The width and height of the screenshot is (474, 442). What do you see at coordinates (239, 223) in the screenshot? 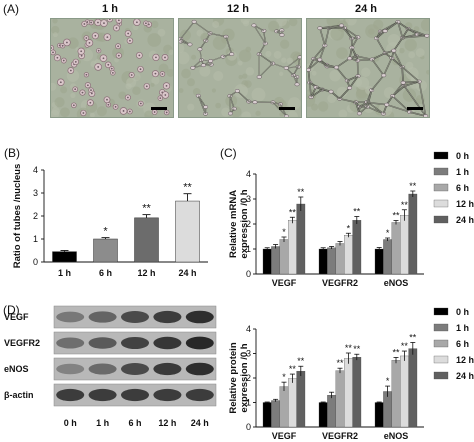
I see `y-axis-label: Relative mRNA expression /0 h` at bounding box center [239, 223].